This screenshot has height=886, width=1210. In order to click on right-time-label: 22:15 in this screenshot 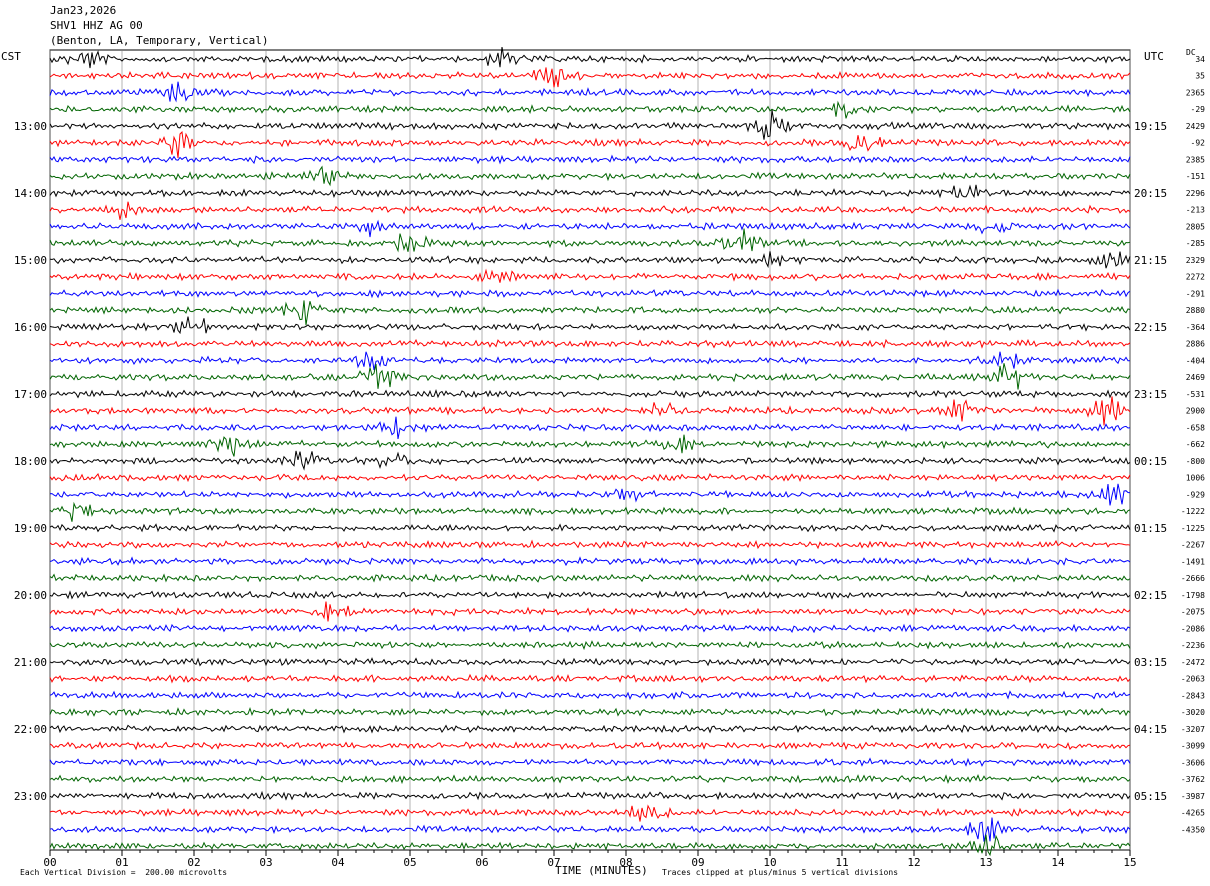, I will do `click(1150, 327)`.